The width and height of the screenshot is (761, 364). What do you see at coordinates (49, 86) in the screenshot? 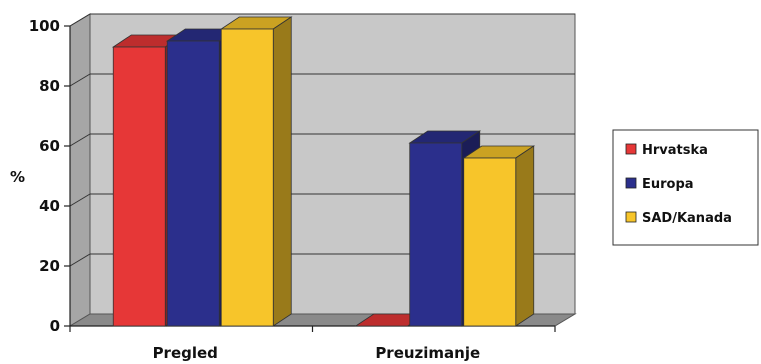
I see `y-tick-label: 80` at bounding box center [49, 86].